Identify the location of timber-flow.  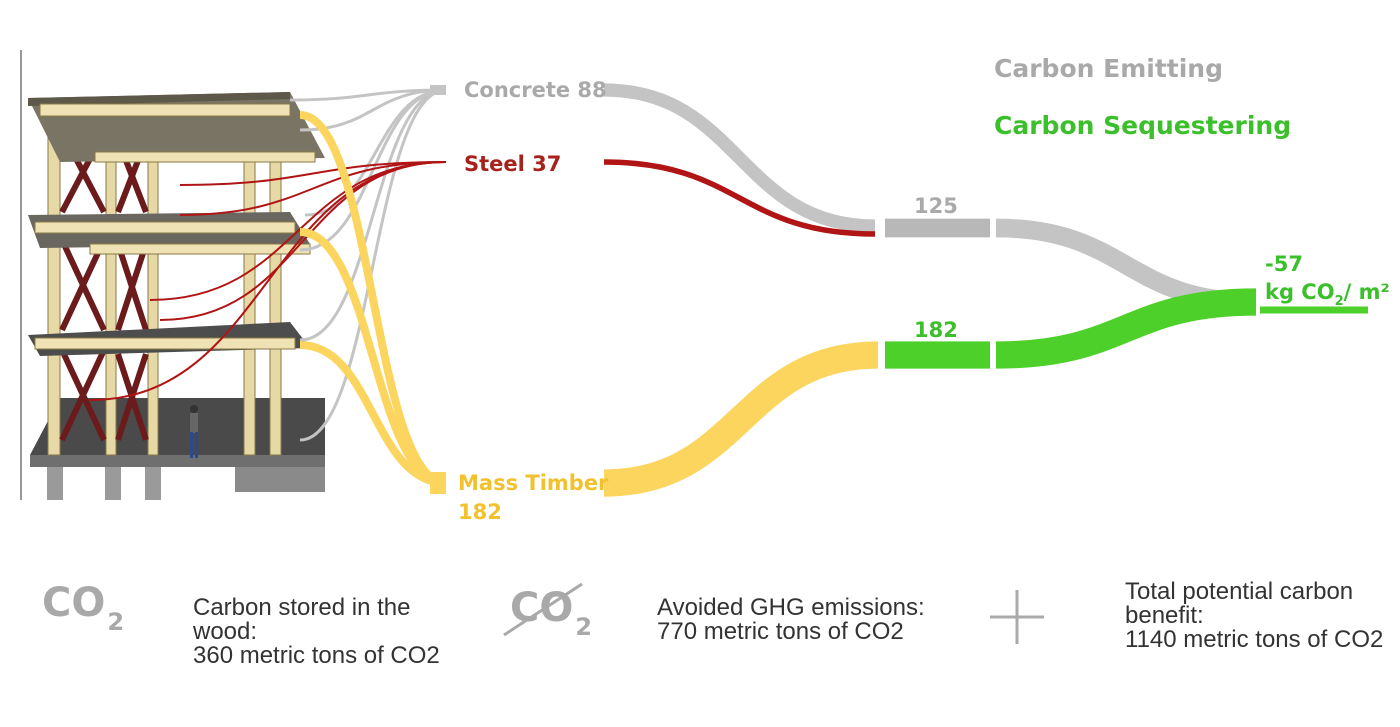
(741, 419).